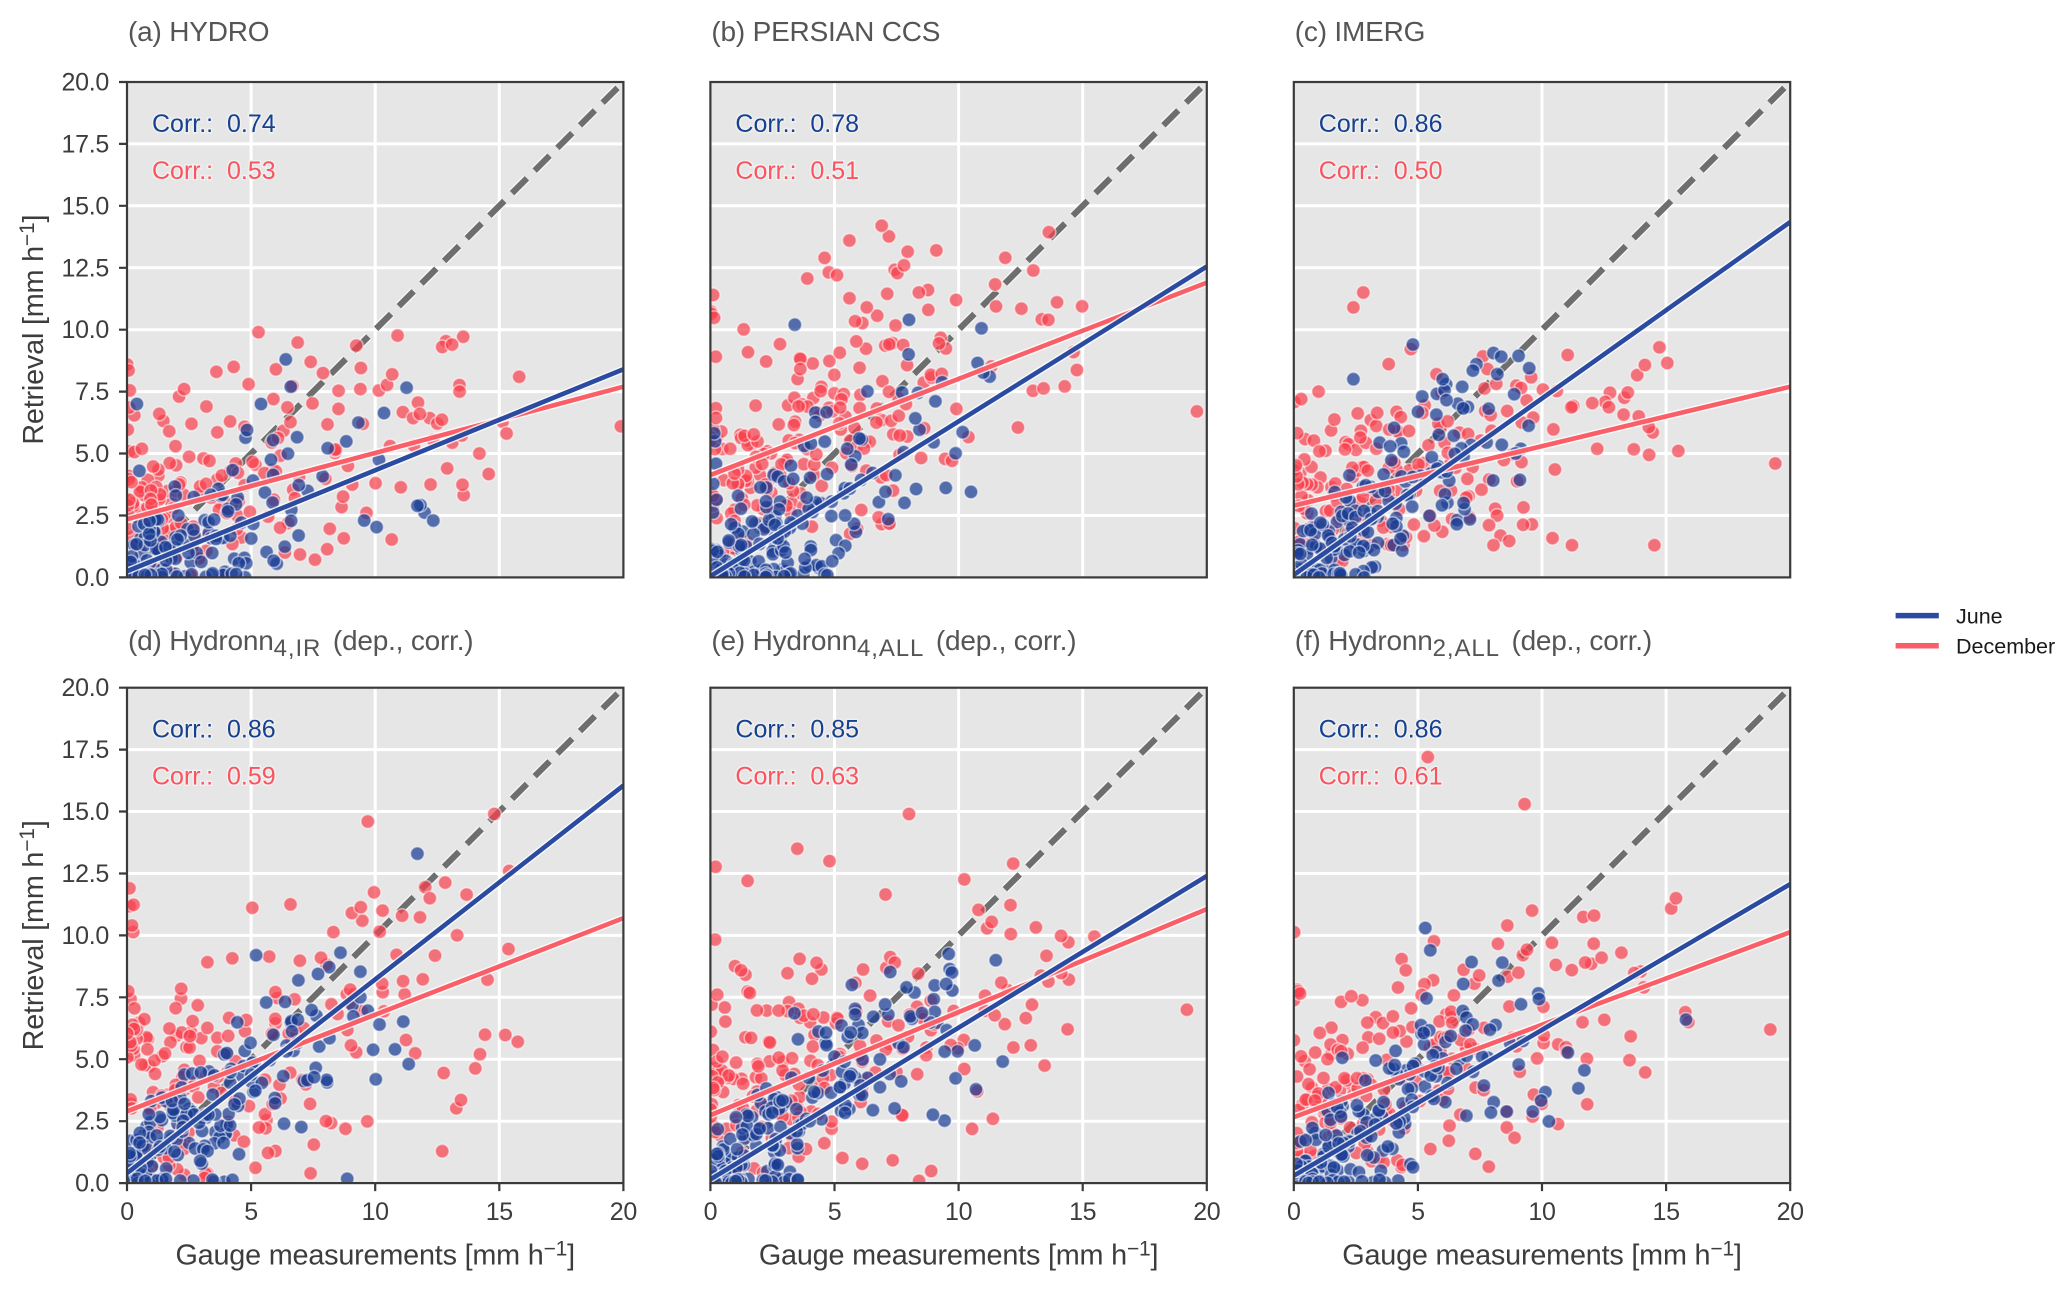 Image resolution: width=2067 pixels, height=1292 pixels. What do you see at coordinates (1979, 617) in the screenshot?
I see `svg-text: June` at bounding box center [1979, 617].